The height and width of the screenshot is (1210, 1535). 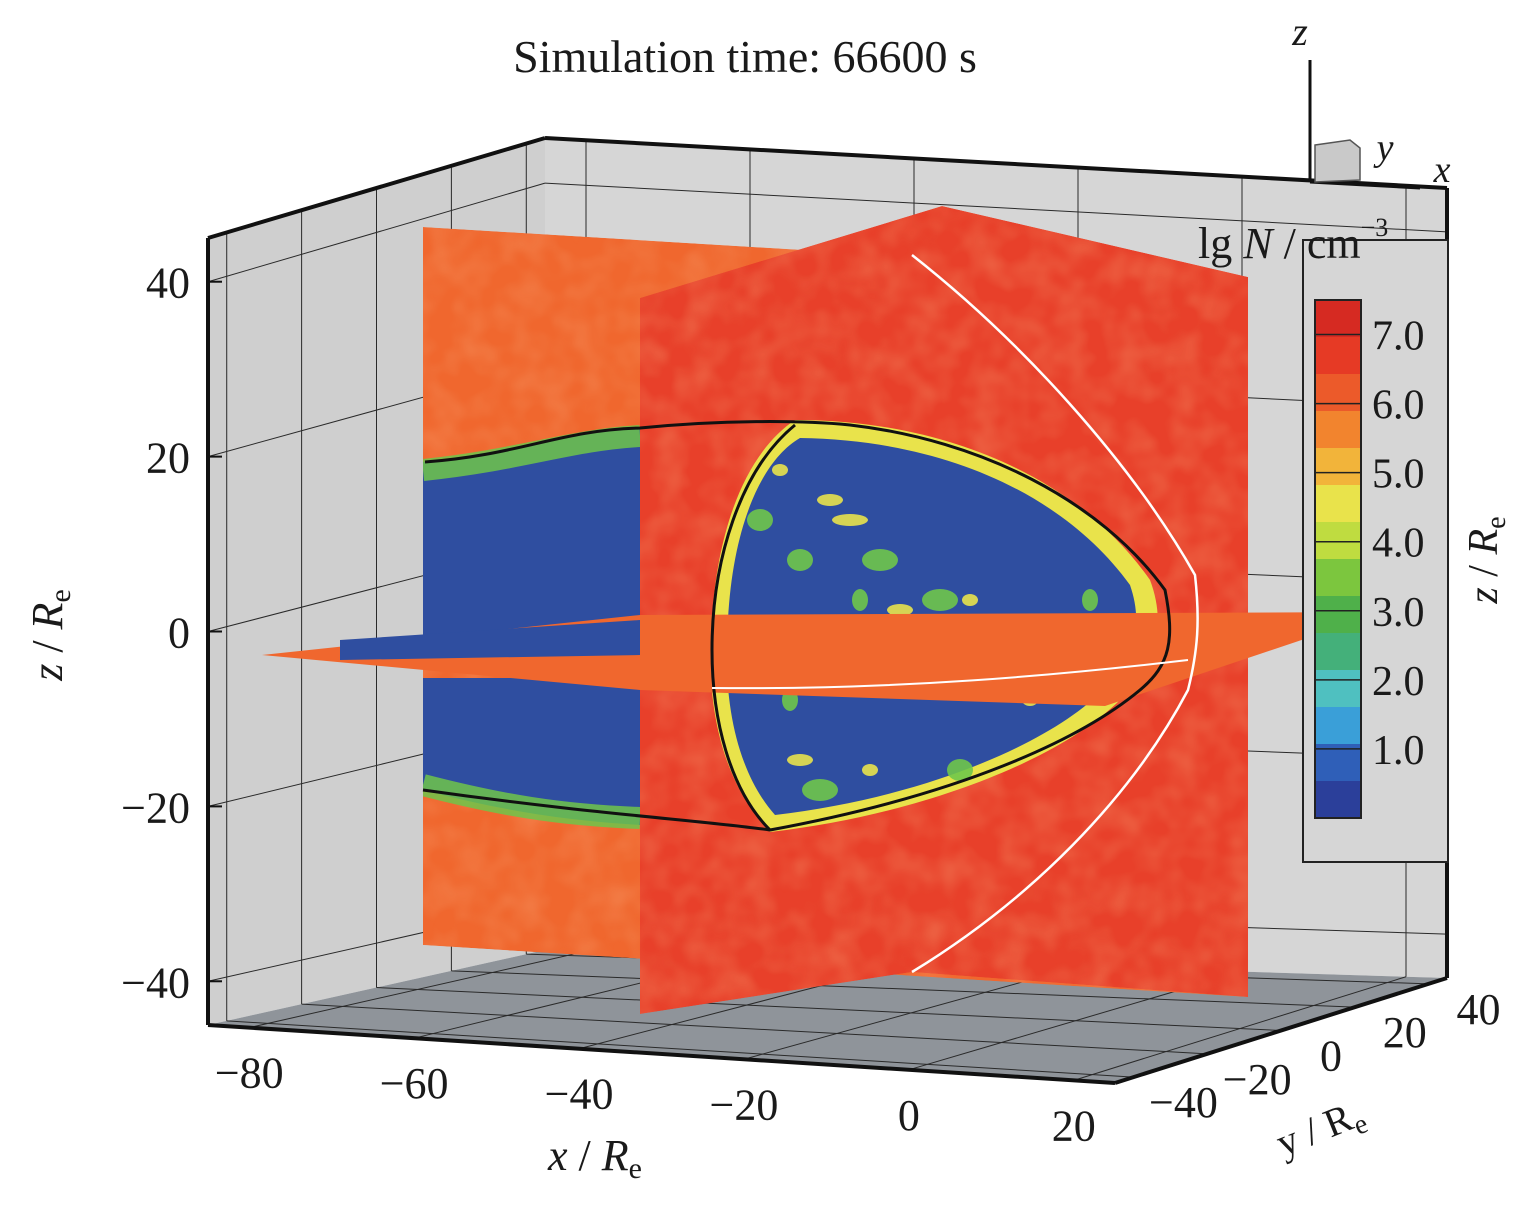 I want to click on colorbar-tick-labels: 7.0 6.0 5.0 4.0 3.0 2.0 1.0, so click(x=1370, y=544).